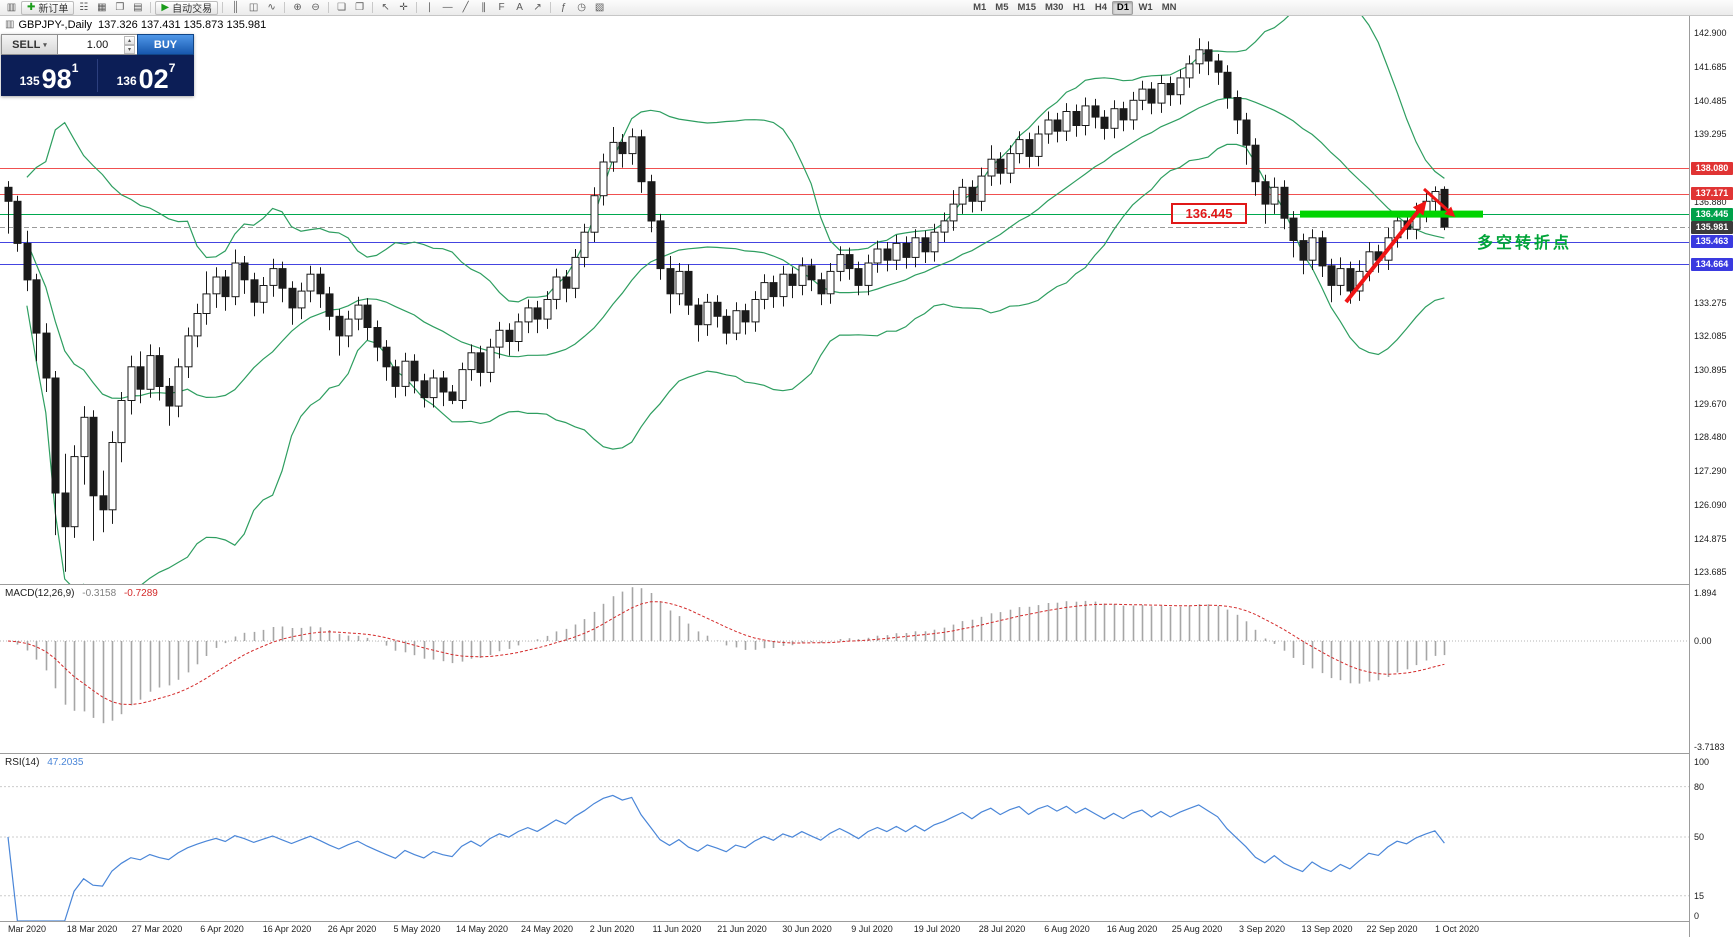 The width and height of the screenshot is (1733, 937). What do you see at coordinates (980, 7) in the screenshot?
I see `timeframe-m1: M1` at bounding box center [980, 7].